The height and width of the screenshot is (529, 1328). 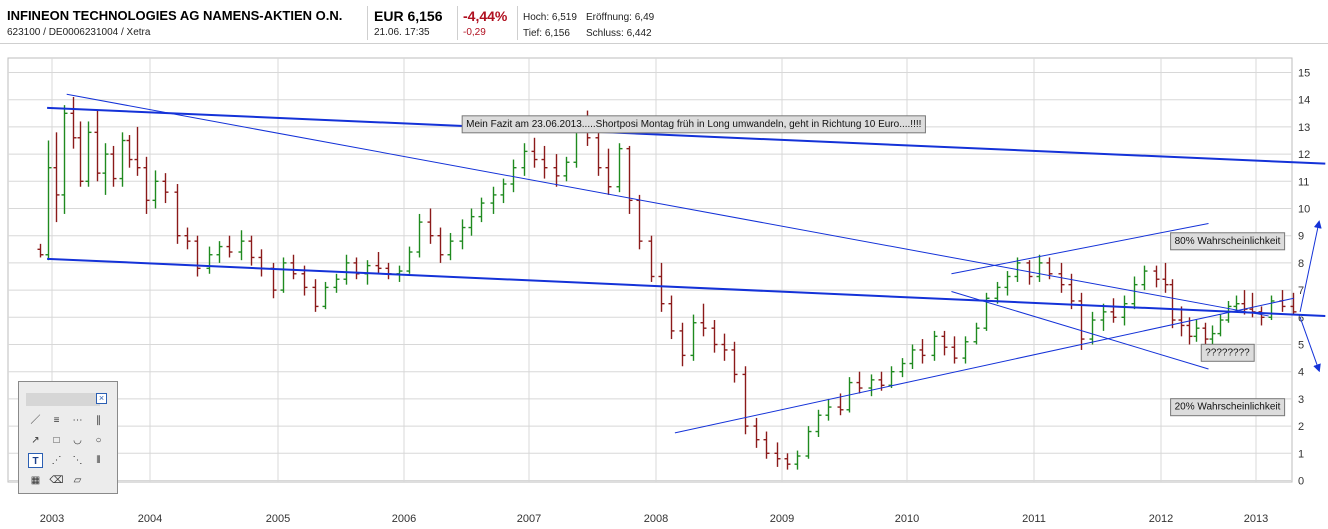 What do you see at coordinates (1161, 519) in the screenshot?
I see `x-tick-label: 2012` at bounding box center [1161, 519].